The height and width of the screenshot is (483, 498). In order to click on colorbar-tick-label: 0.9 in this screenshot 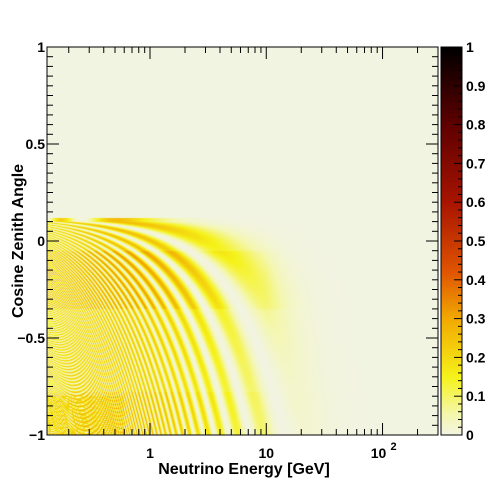, I will do `click(476, 86)`.